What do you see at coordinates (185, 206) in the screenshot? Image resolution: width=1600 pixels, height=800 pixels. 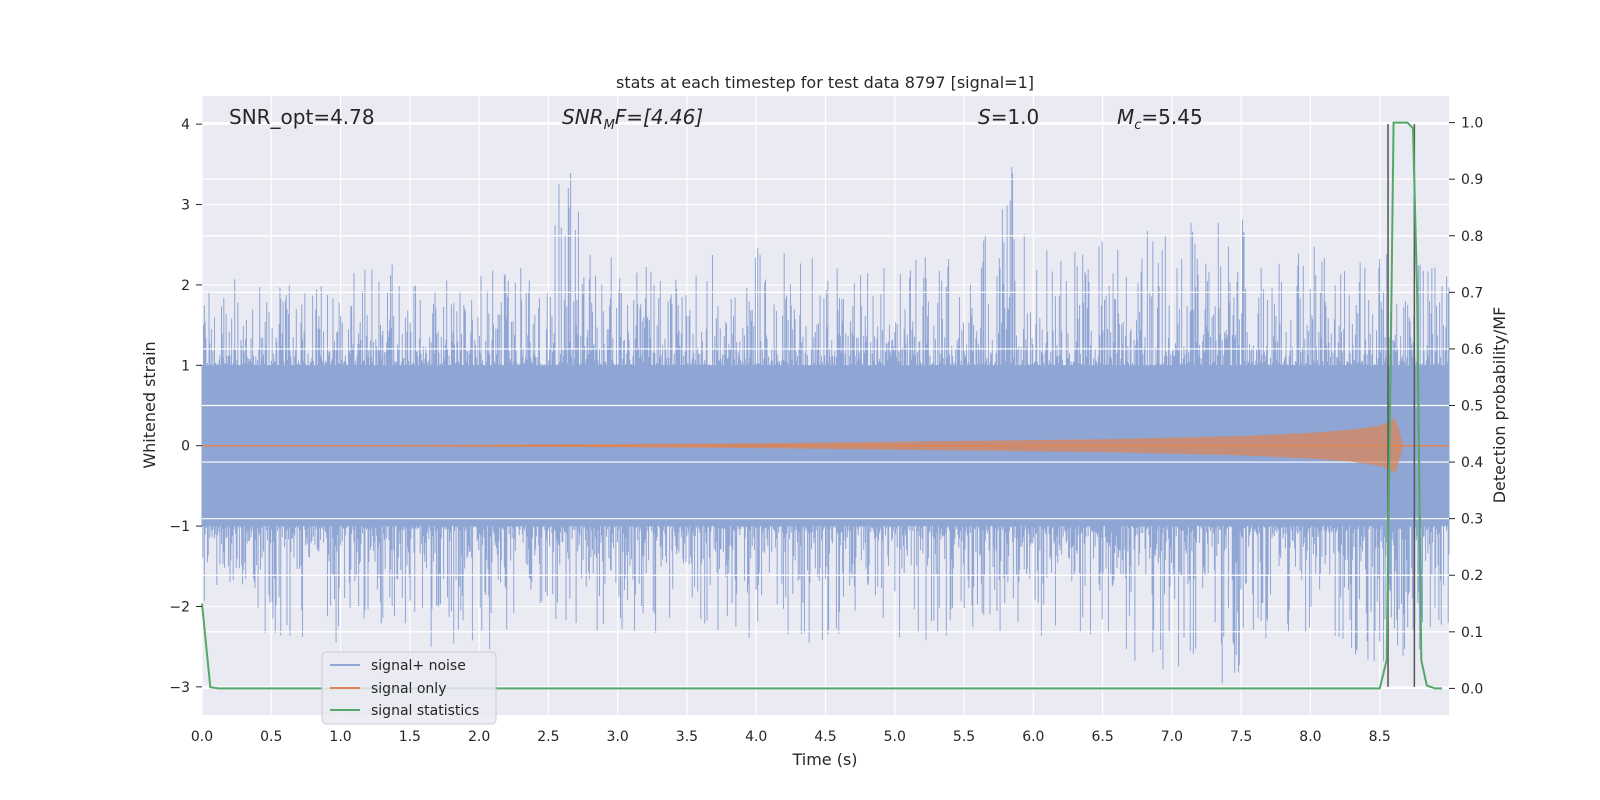 I see `y-tick-label: 3` at bounding box center [185, 206].